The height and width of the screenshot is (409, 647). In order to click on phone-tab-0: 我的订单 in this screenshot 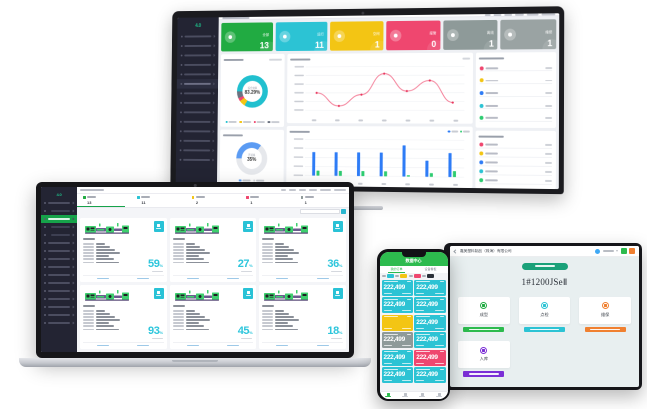, I will do `click(397, 269)`.